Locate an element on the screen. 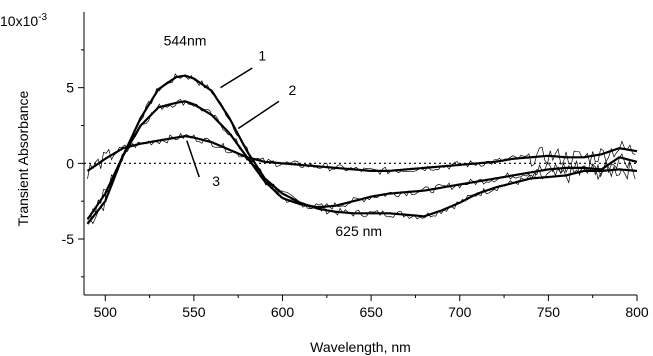  y-tick-label: -5 is located at coordinates (68, 239).